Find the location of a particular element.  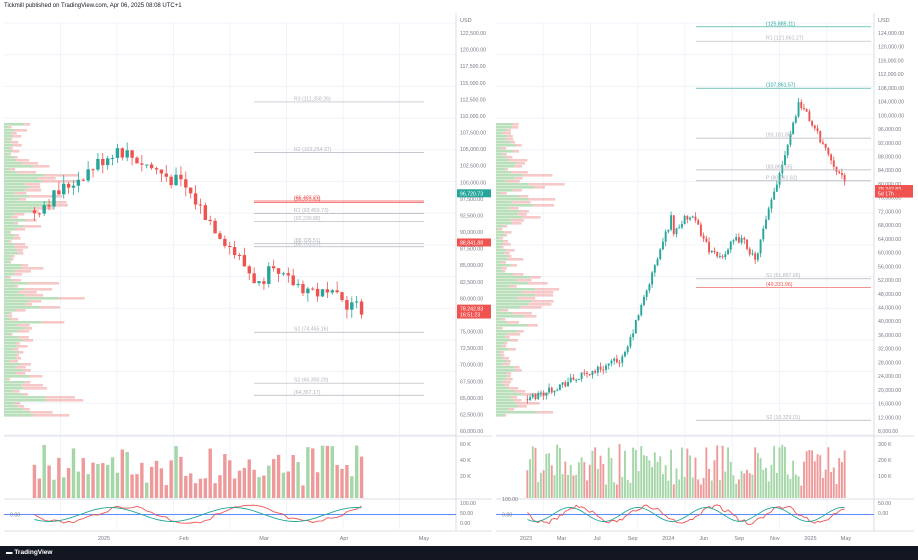

pivot-label: (95,487.27) is located at coordinates (307, 198).